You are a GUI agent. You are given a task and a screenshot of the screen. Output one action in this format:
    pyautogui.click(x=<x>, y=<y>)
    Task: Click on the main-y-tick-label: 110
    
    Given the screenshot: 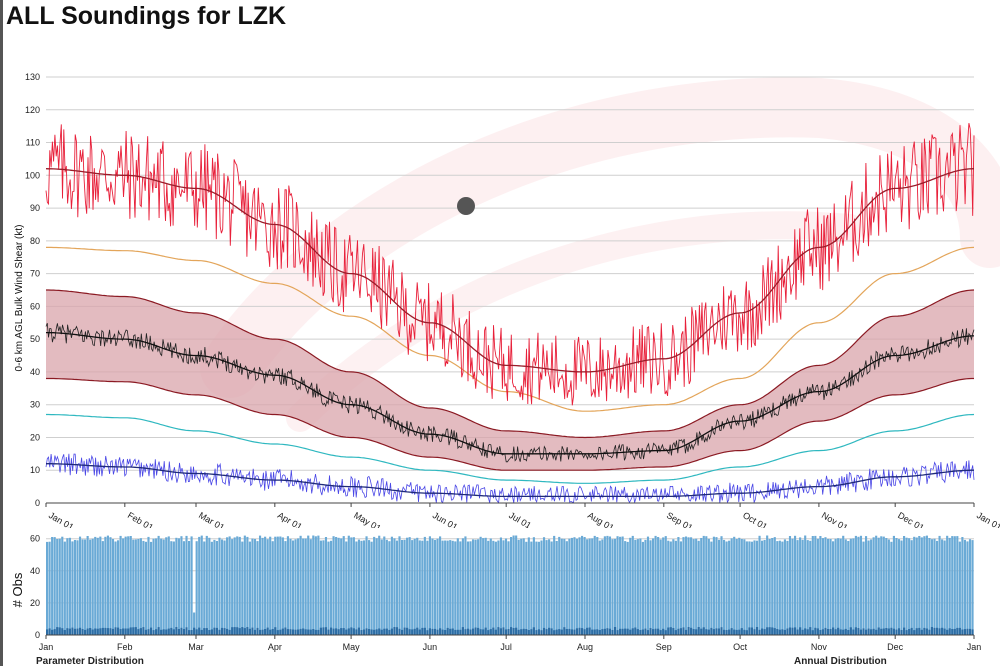 What is the action you would take?
    pyautogui.click(x=33, y=143)
    